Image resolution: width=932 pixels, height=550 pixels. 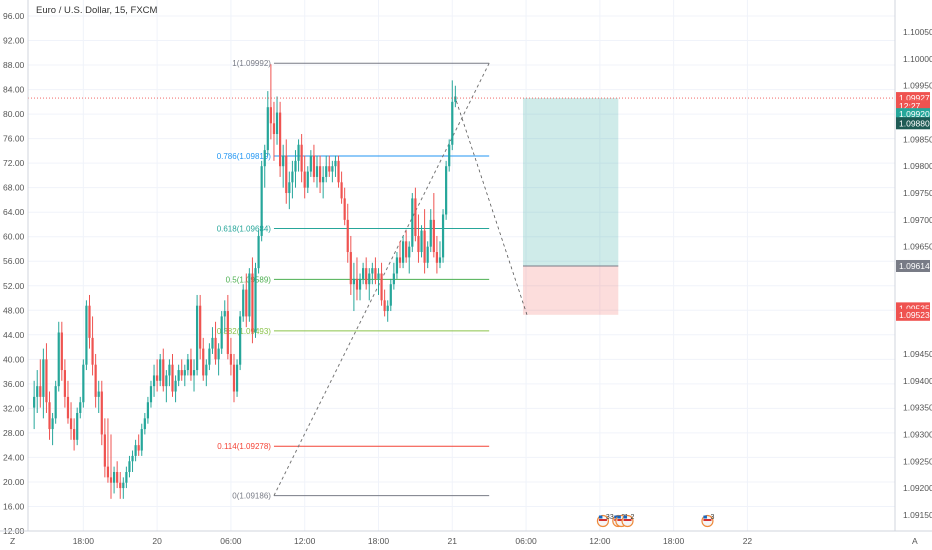 What do you see at coordinates (305, 541) in the screenshot?
I see `time-axis-tick-label: 12:00` at bounding box center [305, 541].